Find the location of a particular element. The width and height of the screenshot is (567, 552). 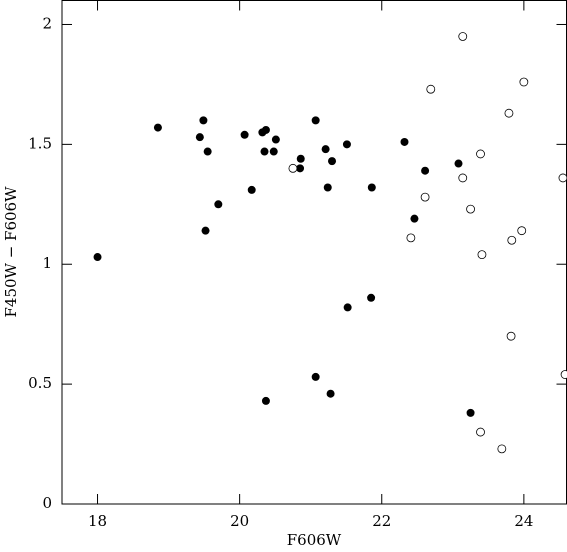

y-tick-label: 1.5 is located at coordinates (40, 143).